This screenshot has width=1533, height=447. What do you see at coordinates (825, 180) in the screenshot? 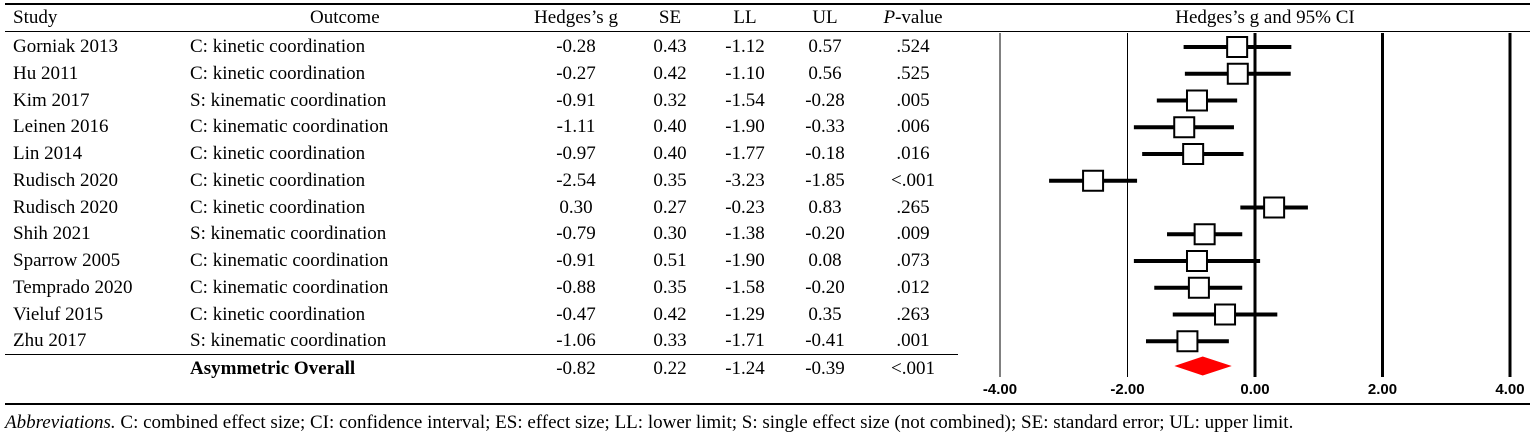
I see `row-ul: -1.85` at bounding box center [825, 180].